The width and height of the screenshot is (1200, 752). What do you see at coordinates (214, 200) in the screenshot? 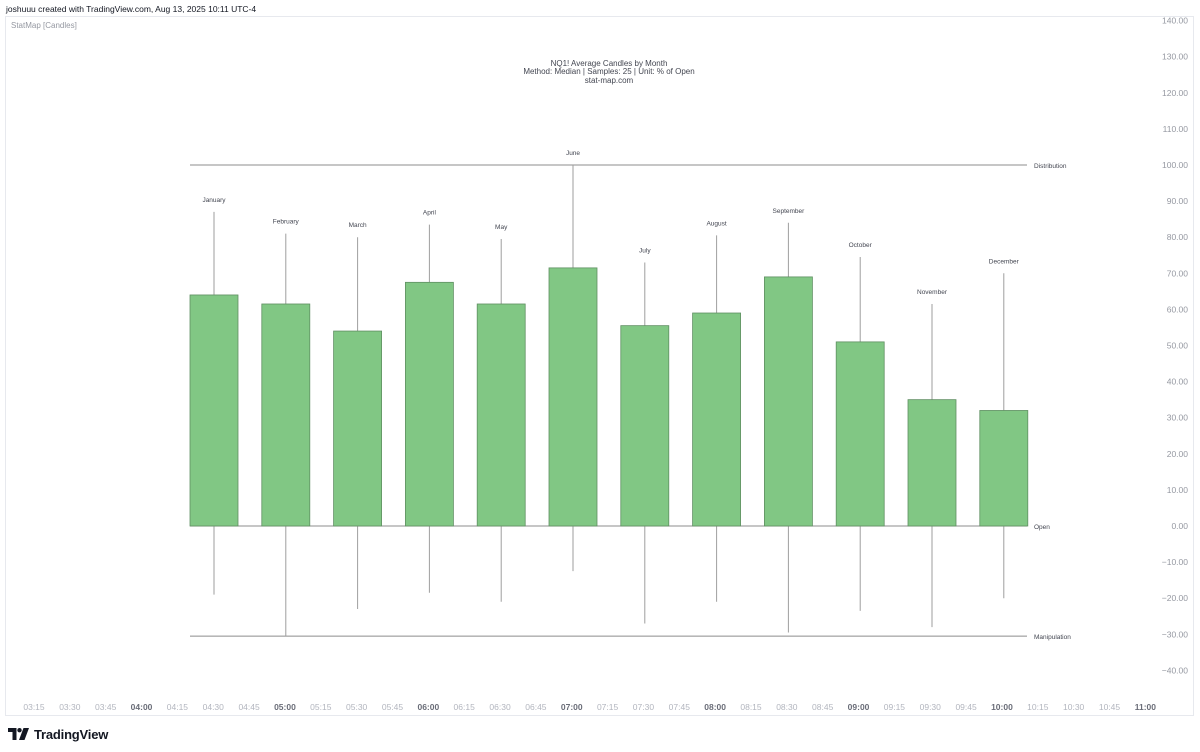
I see `candle-label: January` at bounding box center [214, 200].